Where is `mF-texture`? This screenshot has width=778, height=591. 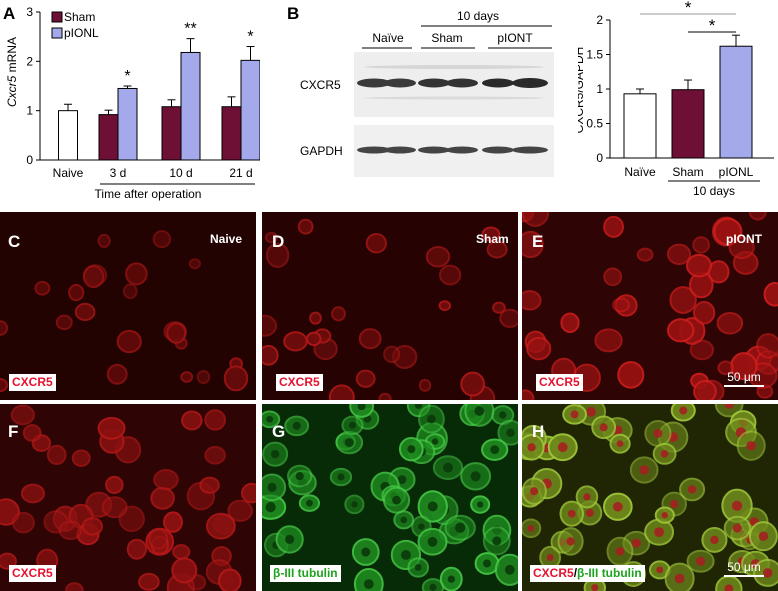
mF-texture is located at coordinates (128, 497).